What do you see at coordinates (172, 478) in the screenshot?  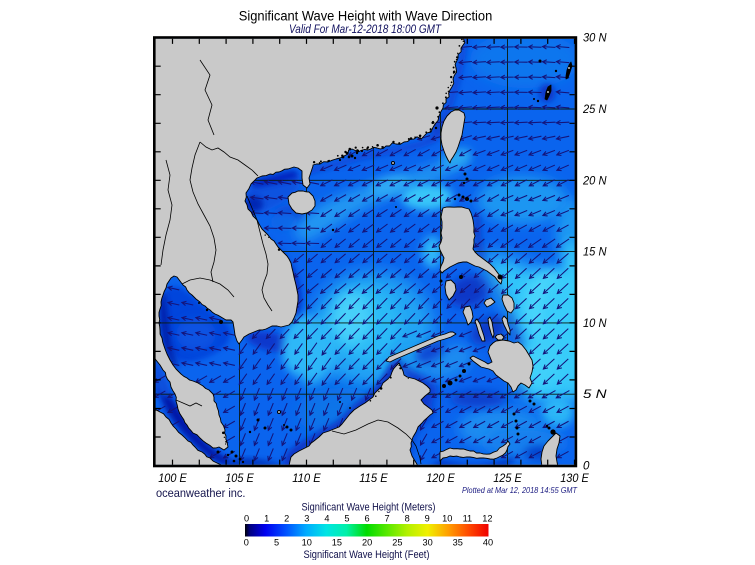 I see `svg-text: 100 E` at bounding box center [172, 478].